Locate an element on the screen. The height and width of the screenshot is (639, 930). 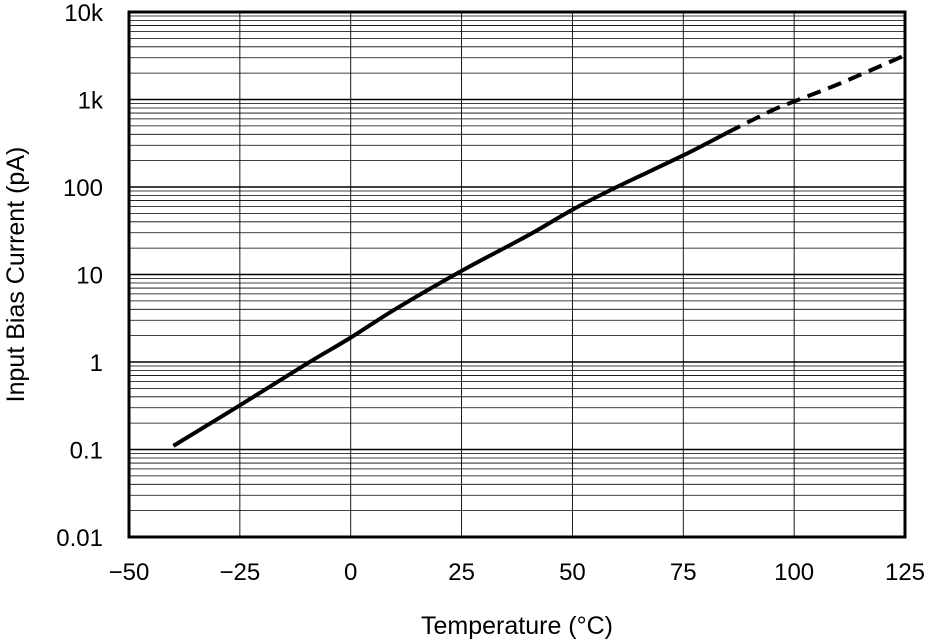
x-tick-label: 25 is located at coordinates (461, 572).